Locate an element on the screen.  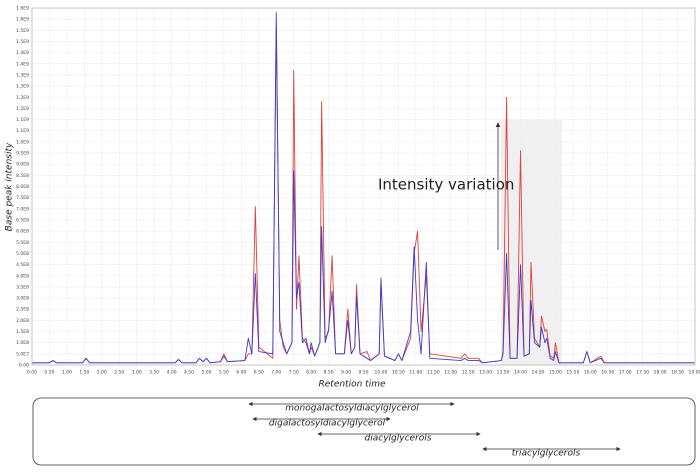
x-tick-label: 8.00 is located at coordinates (311, 373).